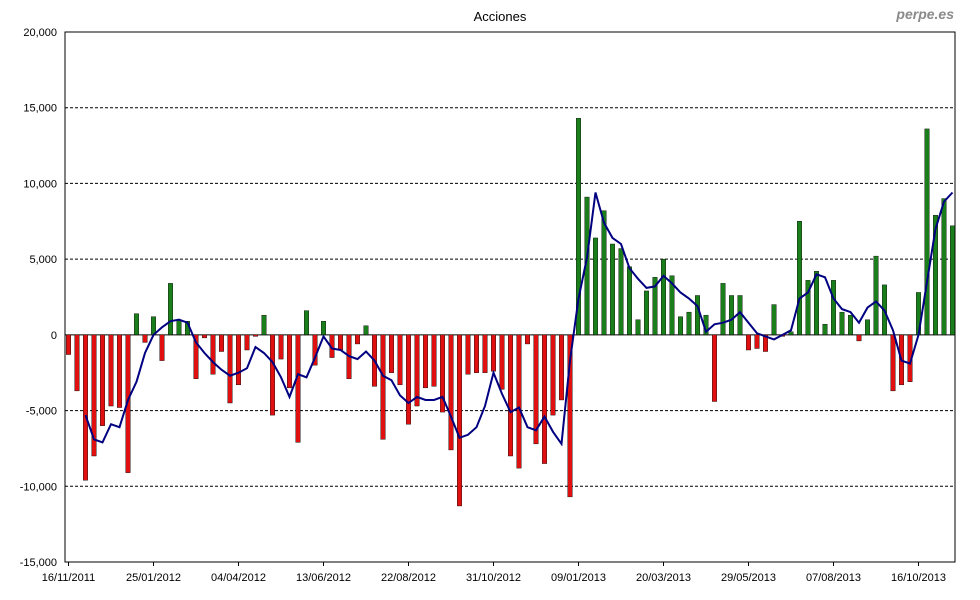 This screenshot has width=980, height=600. Describe the element at coordinates (833, 578) in the screenshot. I see `x-tick-label: 07/08/2013` at that location.